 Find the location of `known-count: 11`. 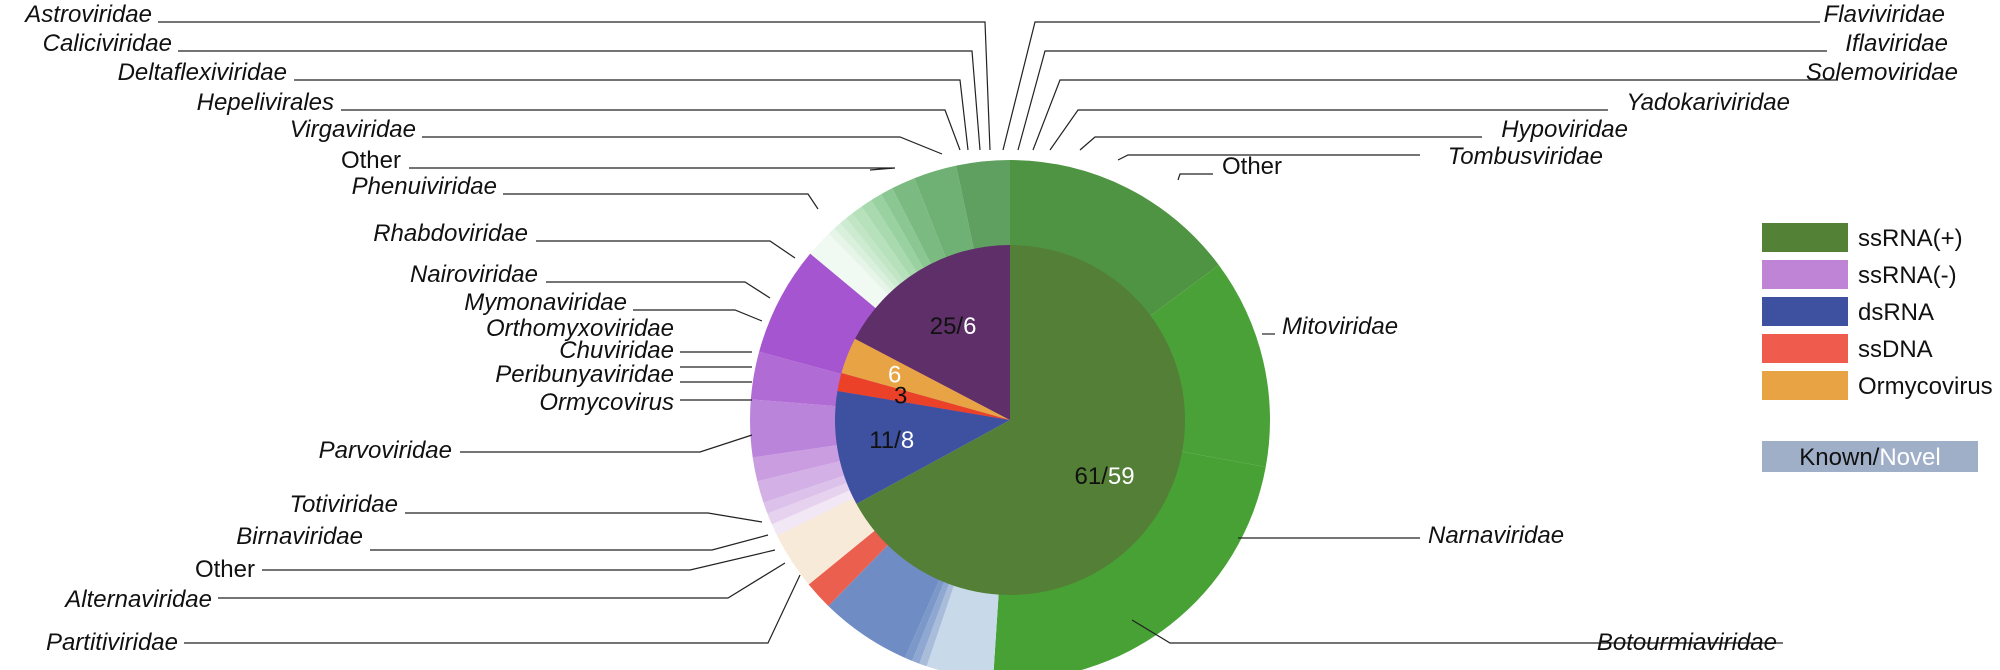

known-count: 11 is located at coordinates (881, 440).